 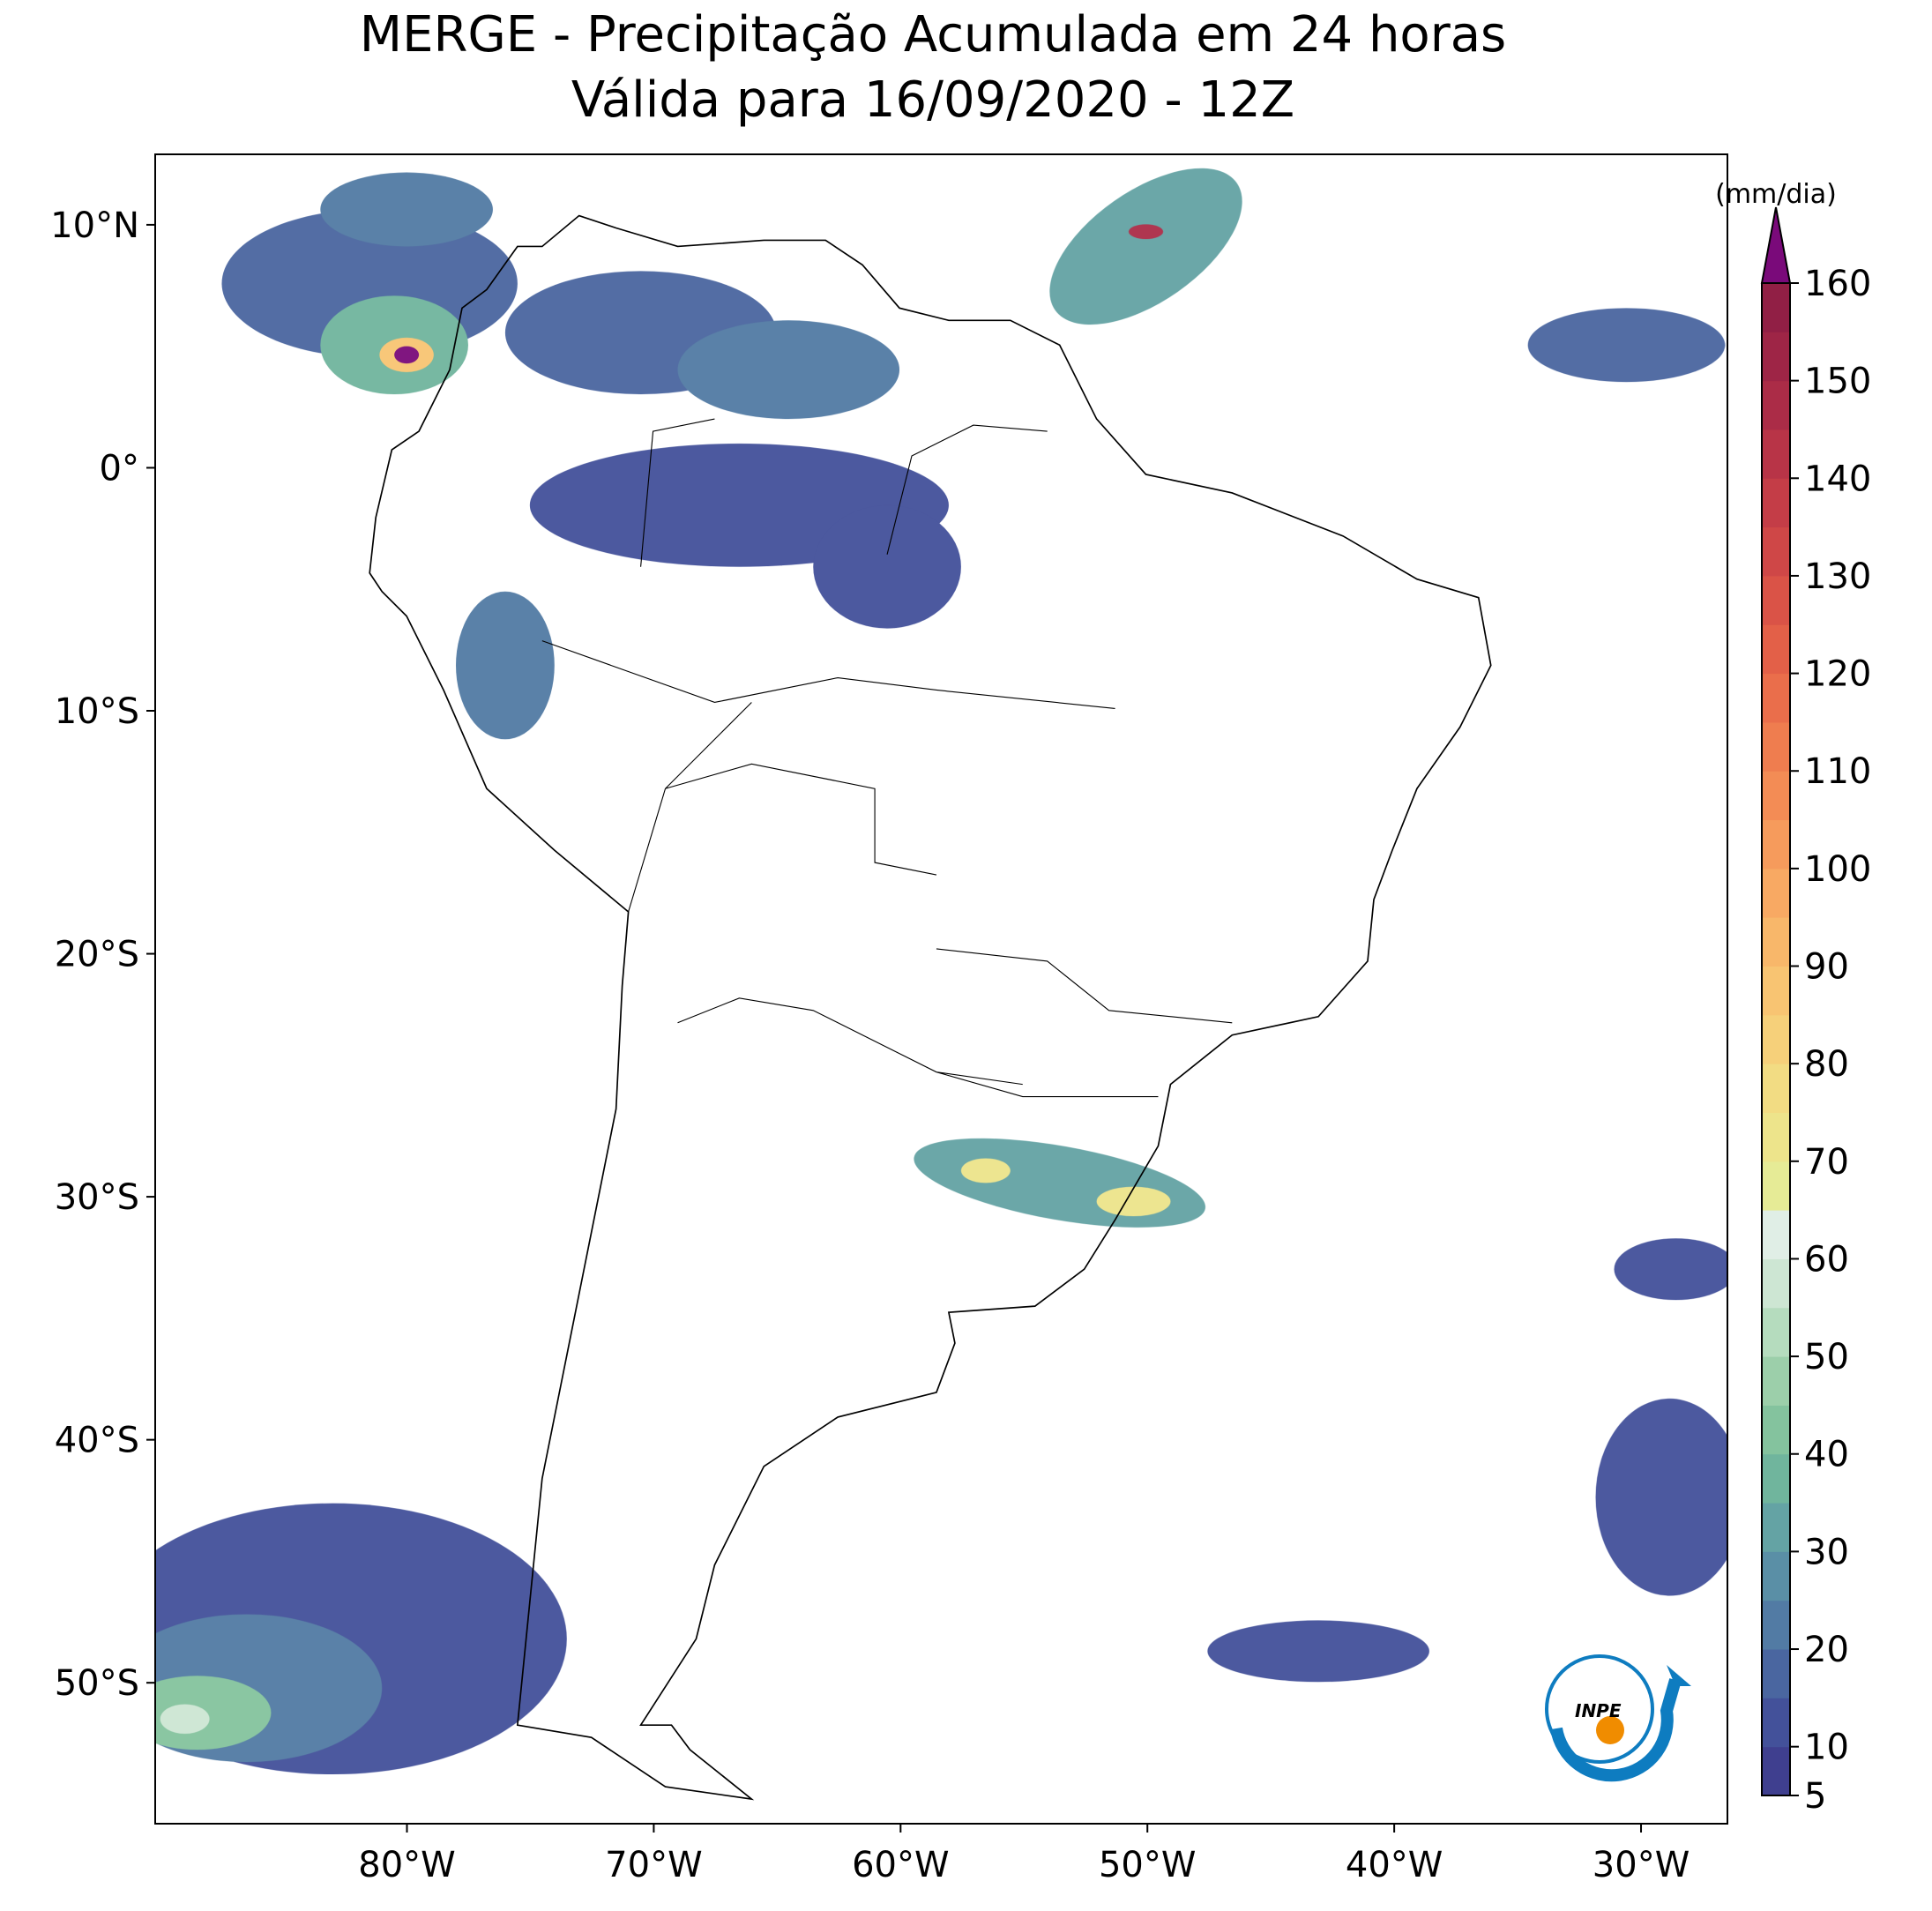 What do you see at coordinates (406, 1865) in the screenshot?
I see `x-tick-label: 80°W` at bounding box center [406, 1865].